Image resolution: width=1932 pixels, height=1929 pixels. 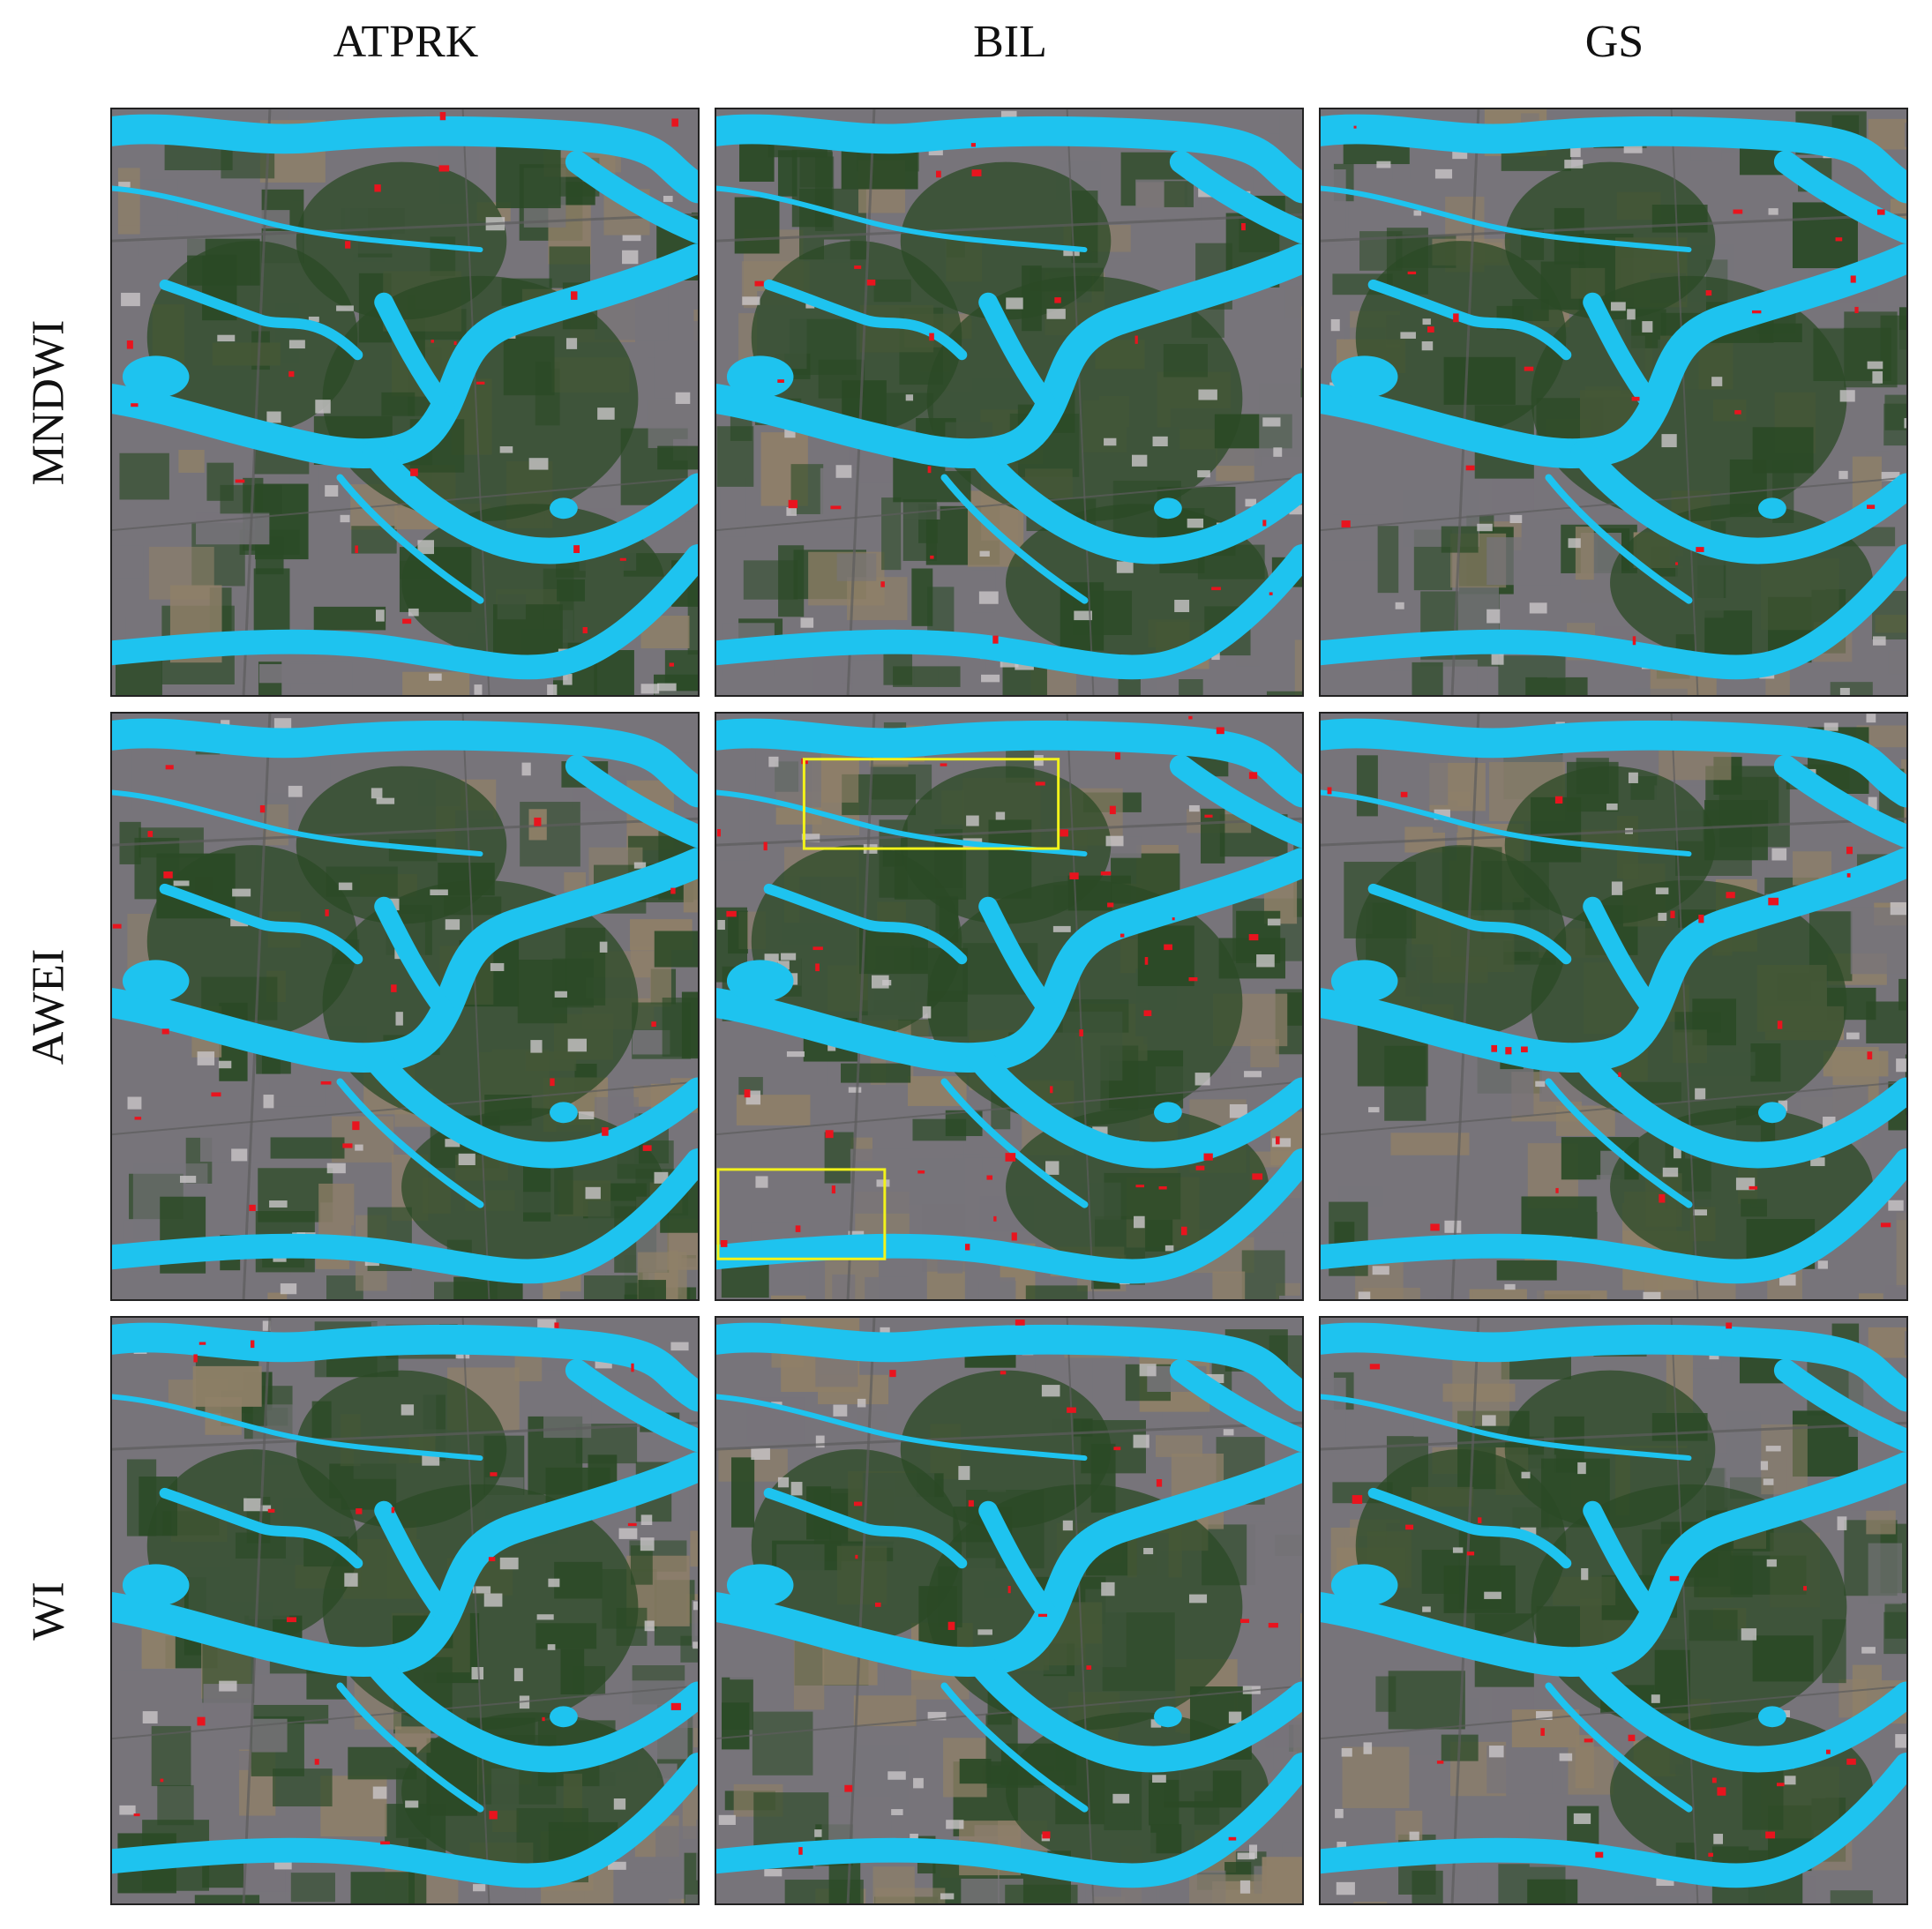 I want to click on panel-awei-atprk, so click(x=405, y=1006).